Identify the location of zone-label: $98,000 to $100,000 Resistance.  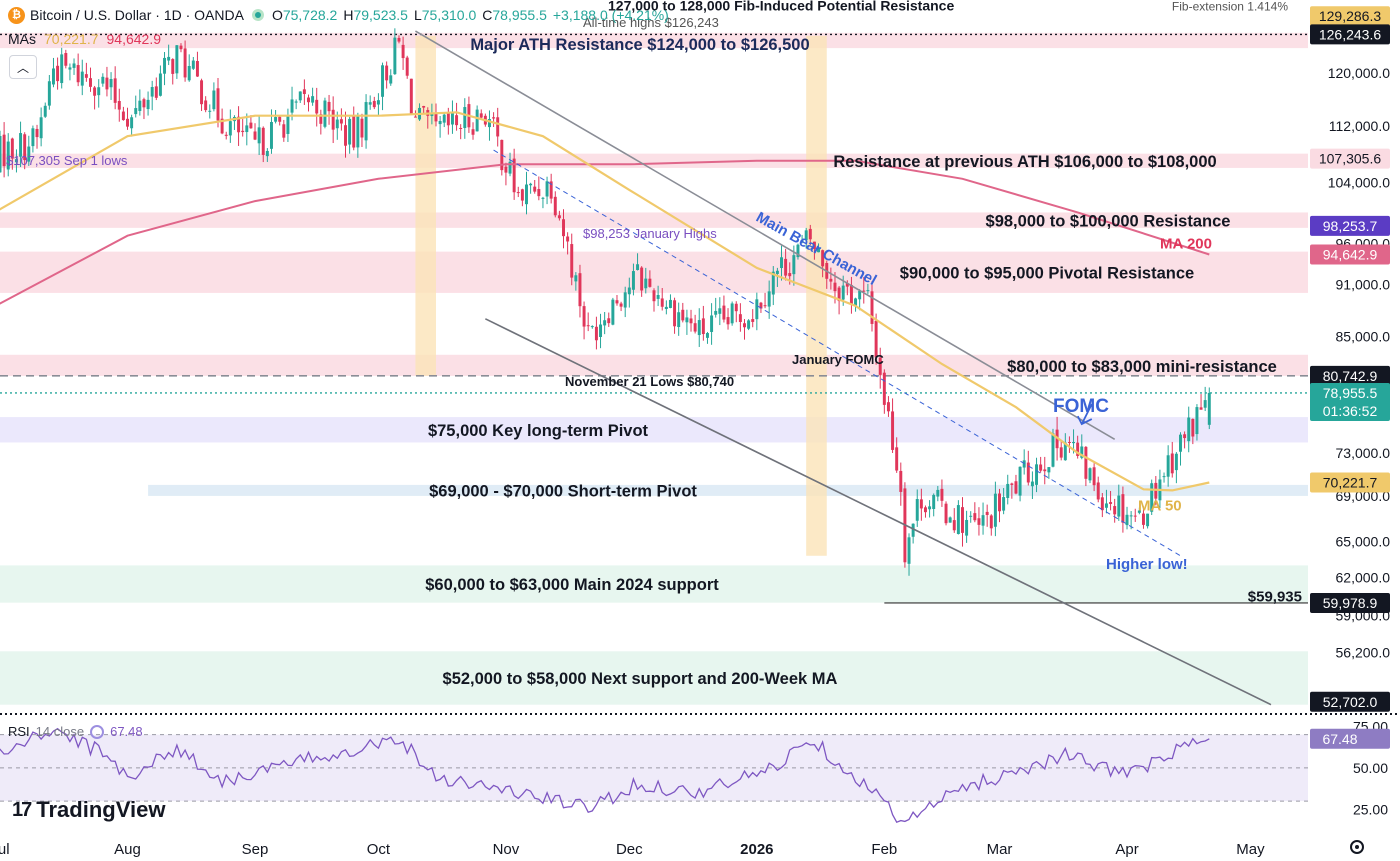
(1108, 221).